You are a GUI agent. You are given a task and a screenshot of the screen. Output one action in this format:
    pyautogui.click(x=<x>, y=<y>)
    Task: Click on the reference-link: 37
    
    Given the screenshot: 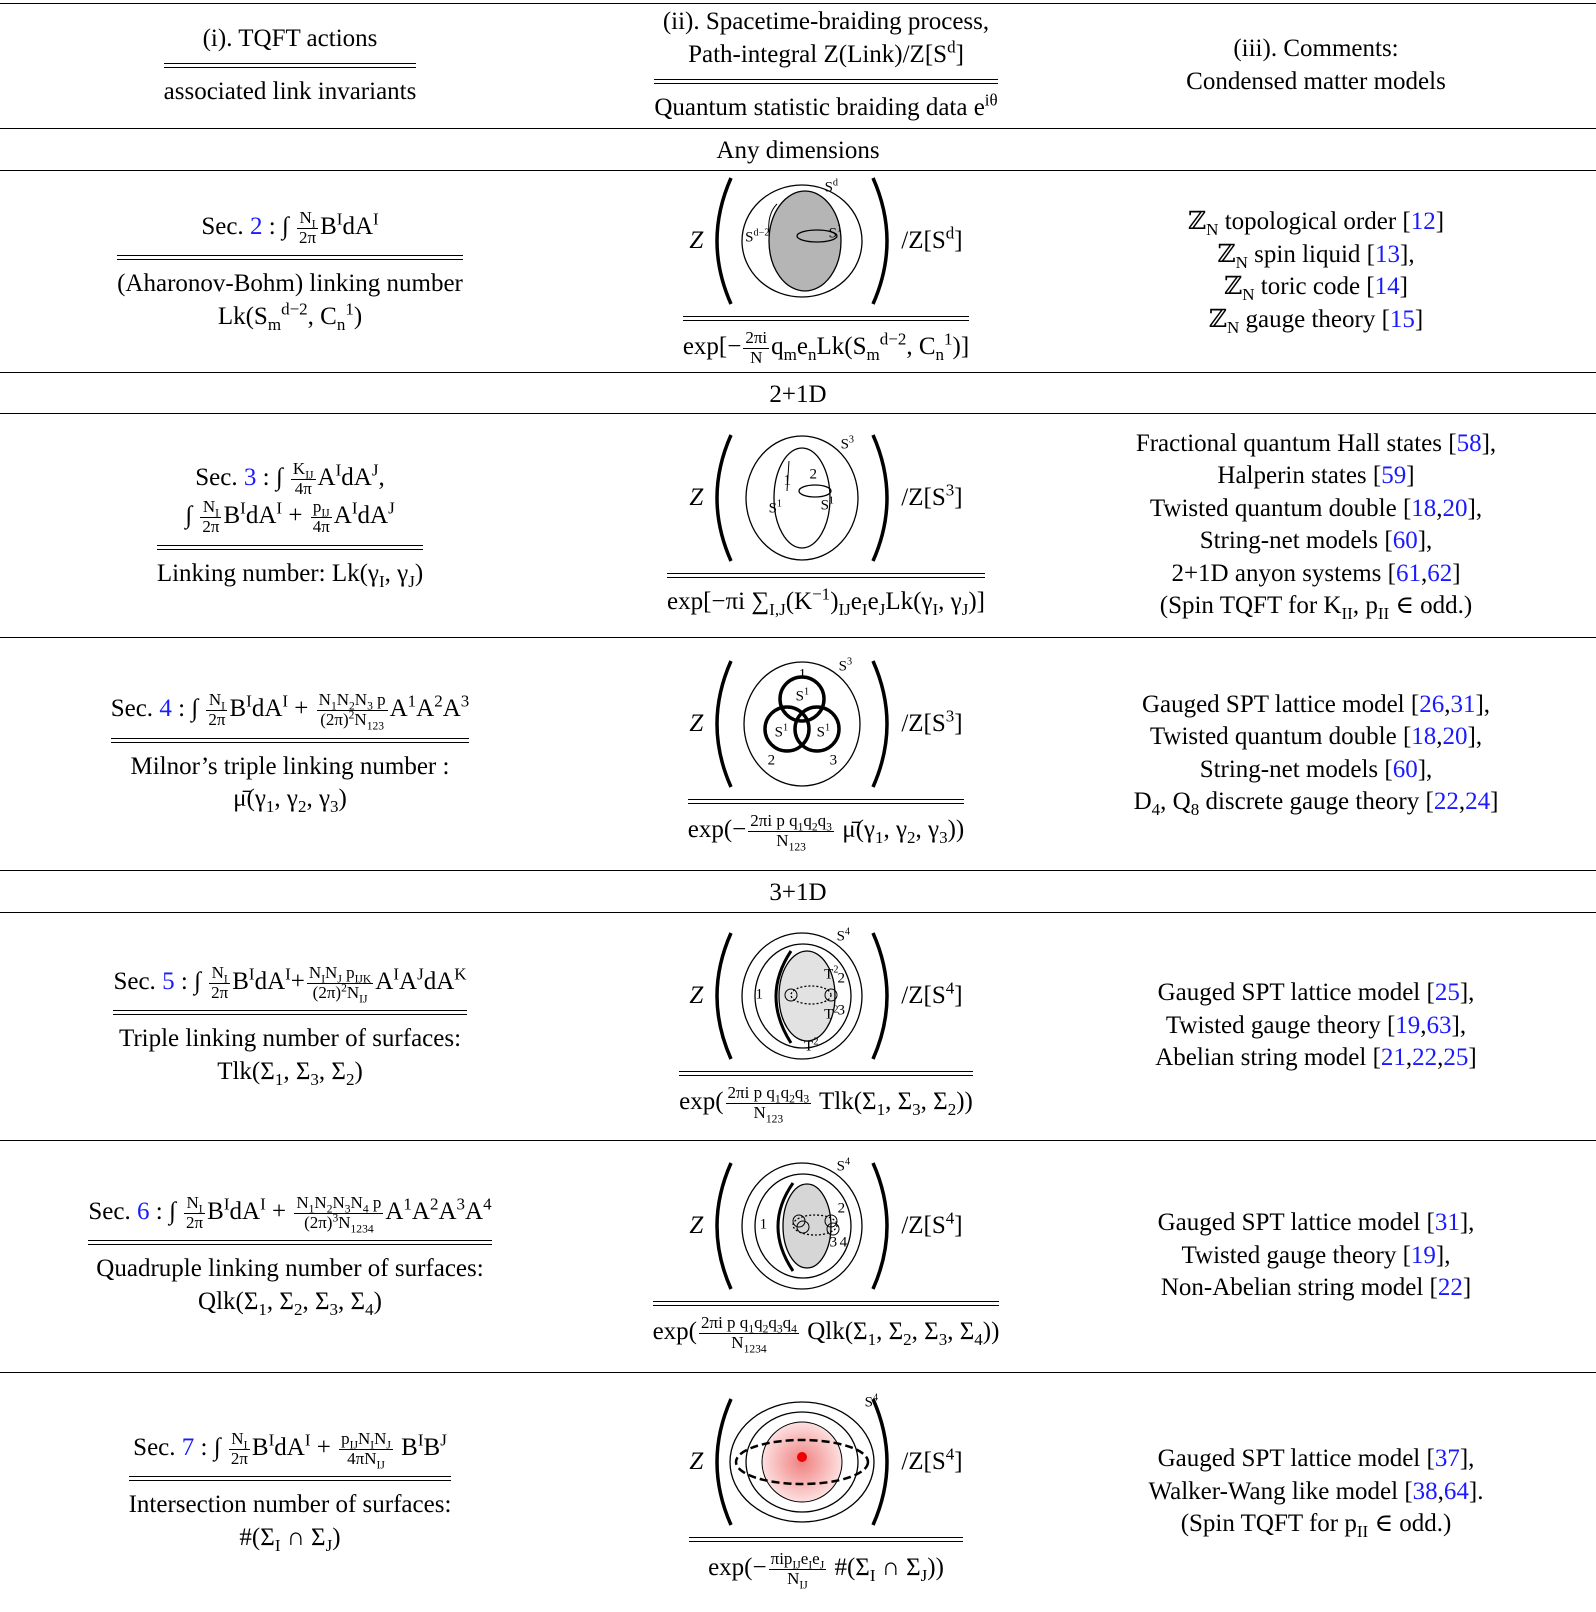 What is the action you would take?
    pyautogui.click(x=1447, y=1459)
    